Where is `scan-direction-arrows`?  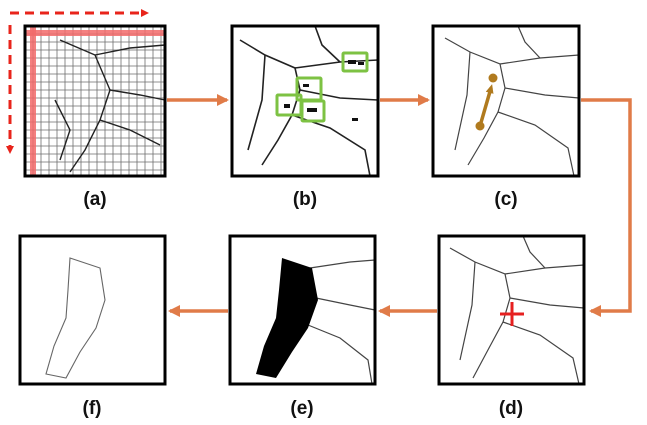
scan-direction-arrows is located at coordinates (77, 81).